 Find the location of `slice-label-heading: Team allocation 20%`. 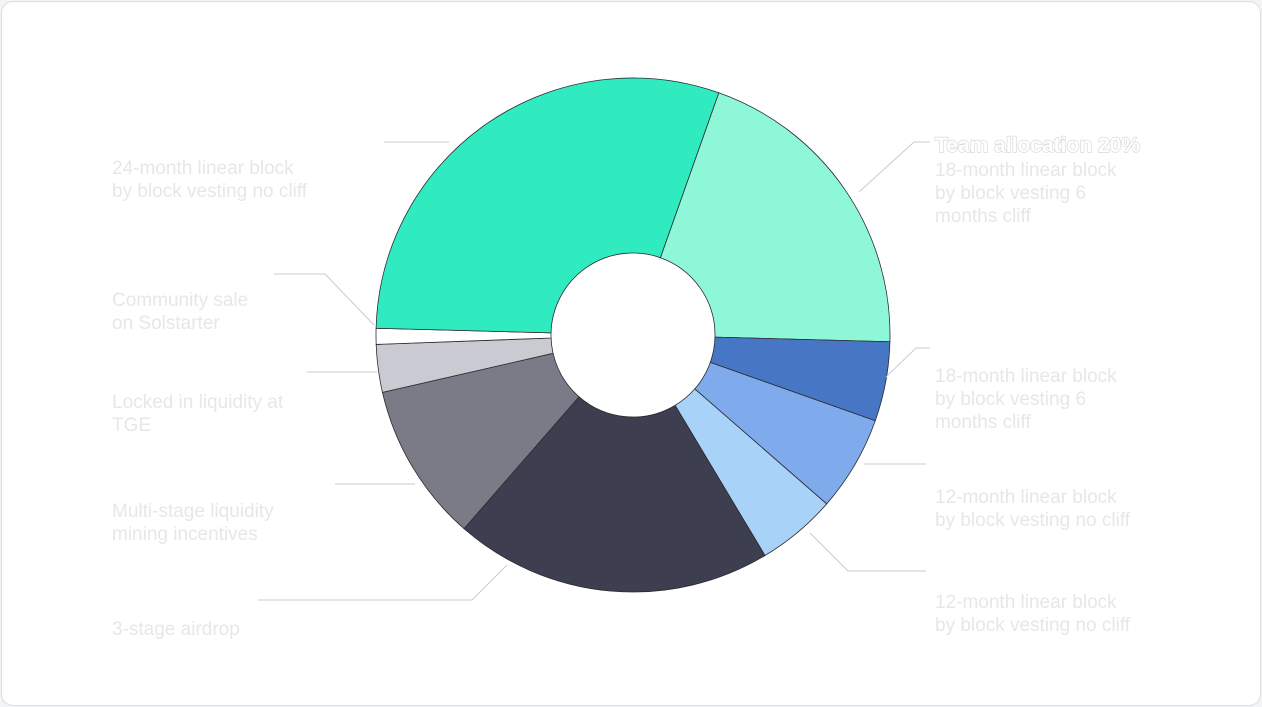

slice-label-heading: Team allocation 20% is located at coordinates (1037, 145).